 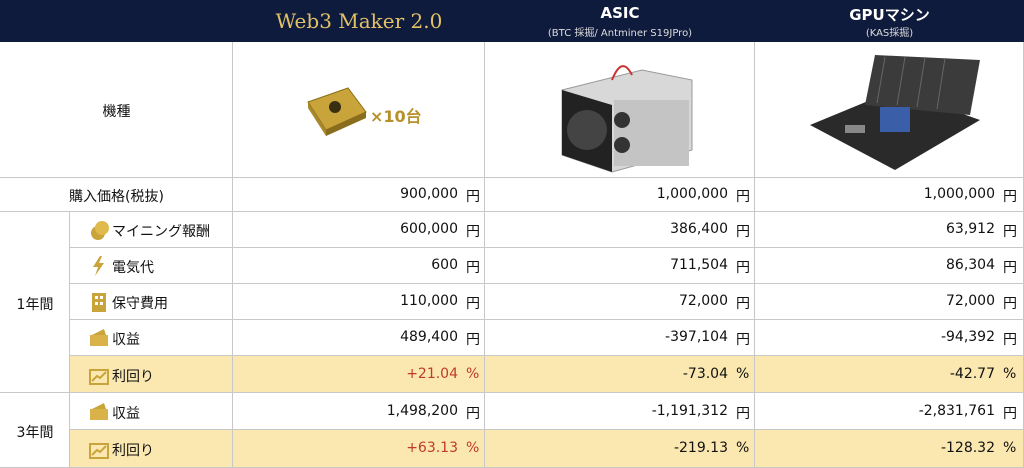 I want to click on group-label: 1年間, so click(x=35, y=304).